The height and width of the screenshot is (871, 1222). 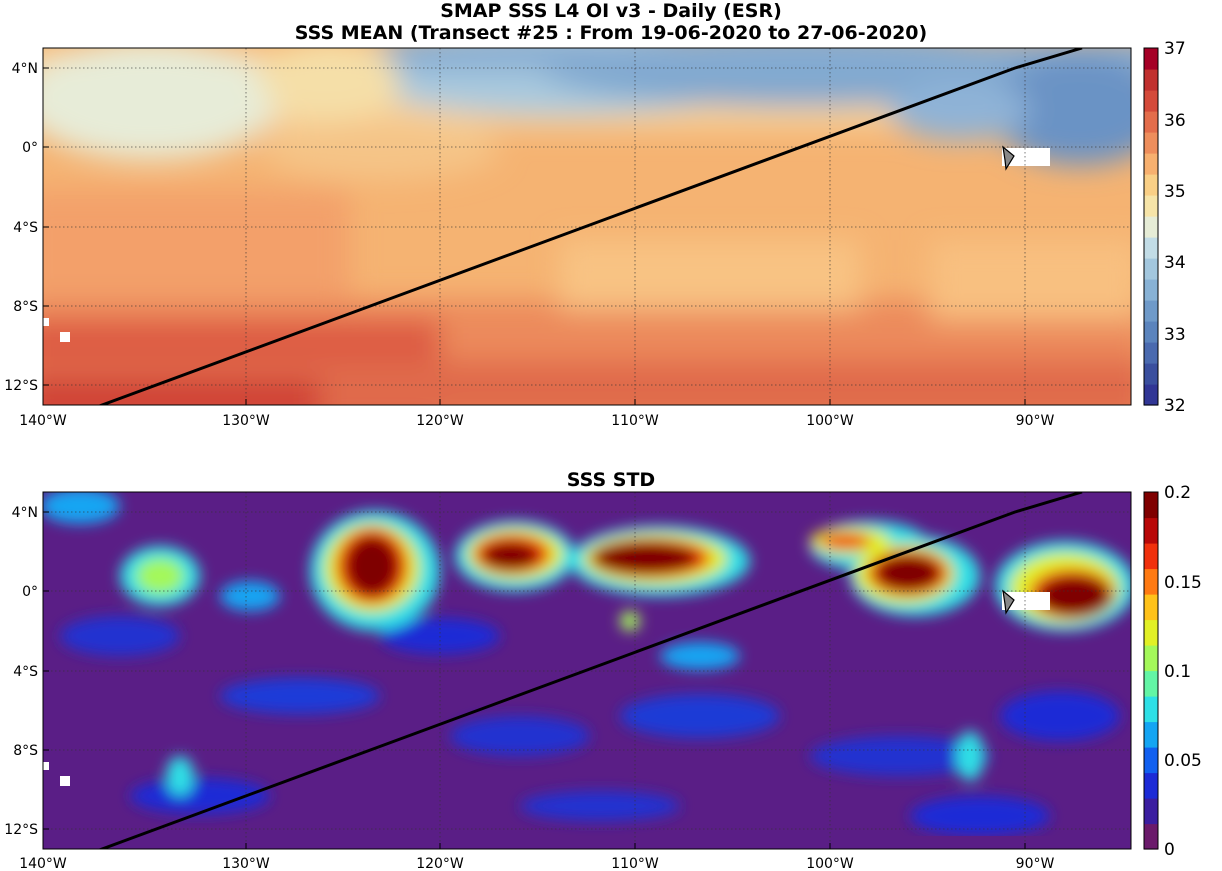 I want to click on mean-colorbar-frame, so click(x=1151, y=226).